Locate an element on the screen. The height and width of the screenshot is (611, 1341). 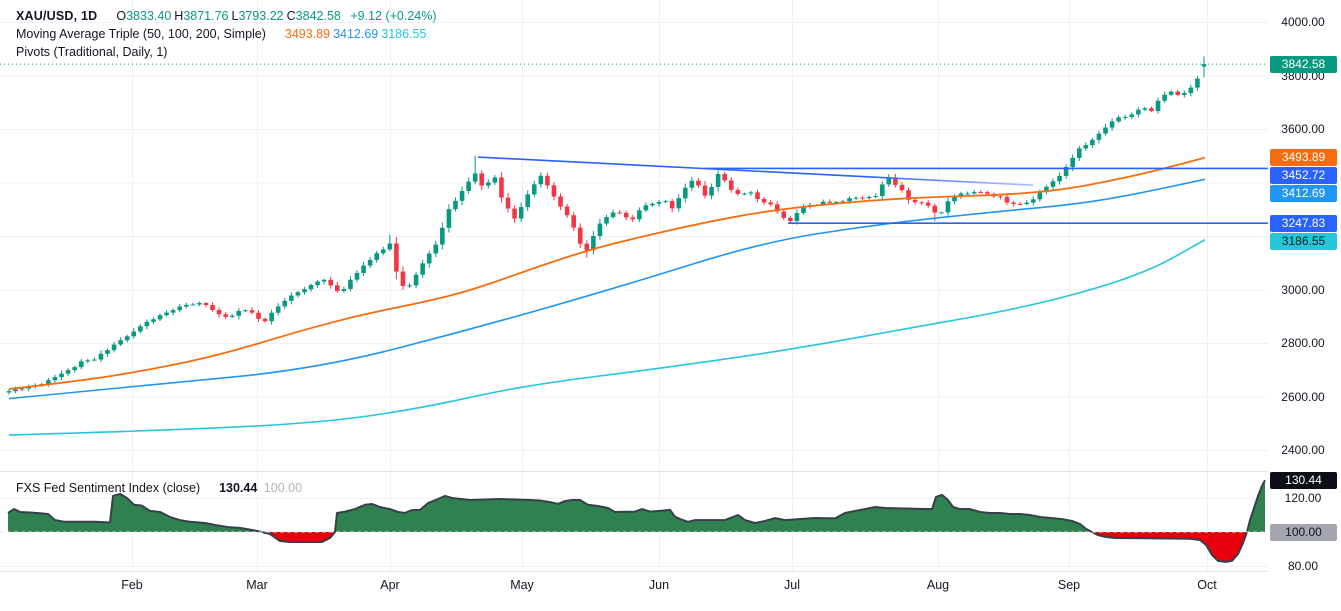
price-tick-label: 2800.00 is located at coordinates (1303, 343).